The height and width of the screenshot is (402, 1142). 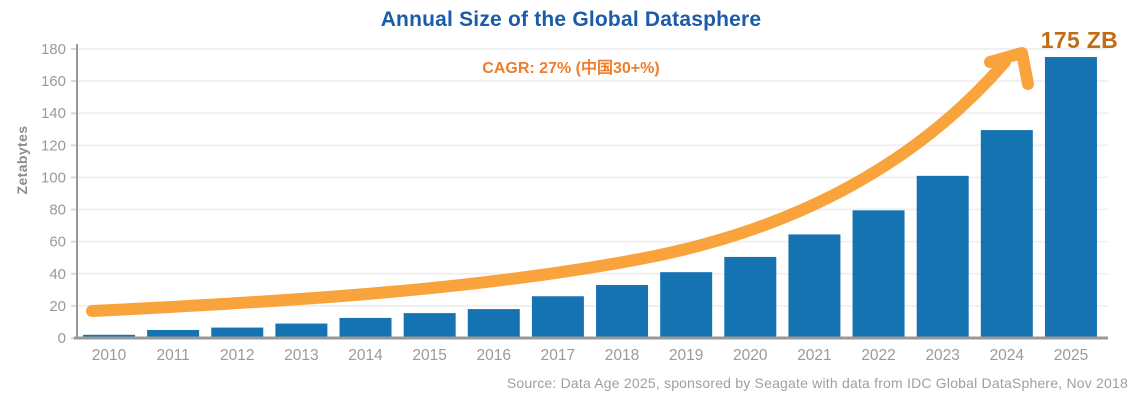 I want to click on bar-2020, so click(x=750, y=297).